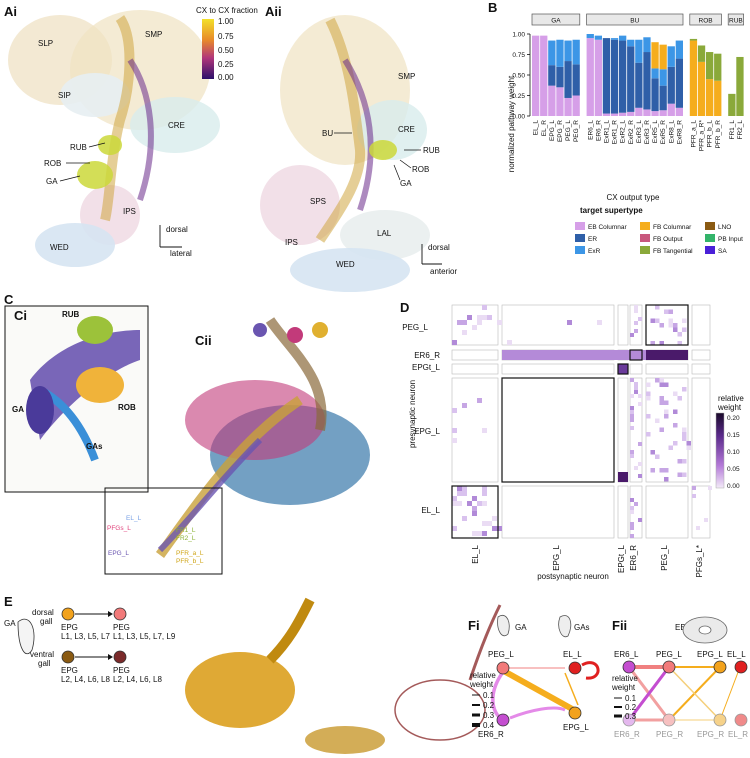  I want to click on b-x-tick-label: EL_L, so click(536, 128).